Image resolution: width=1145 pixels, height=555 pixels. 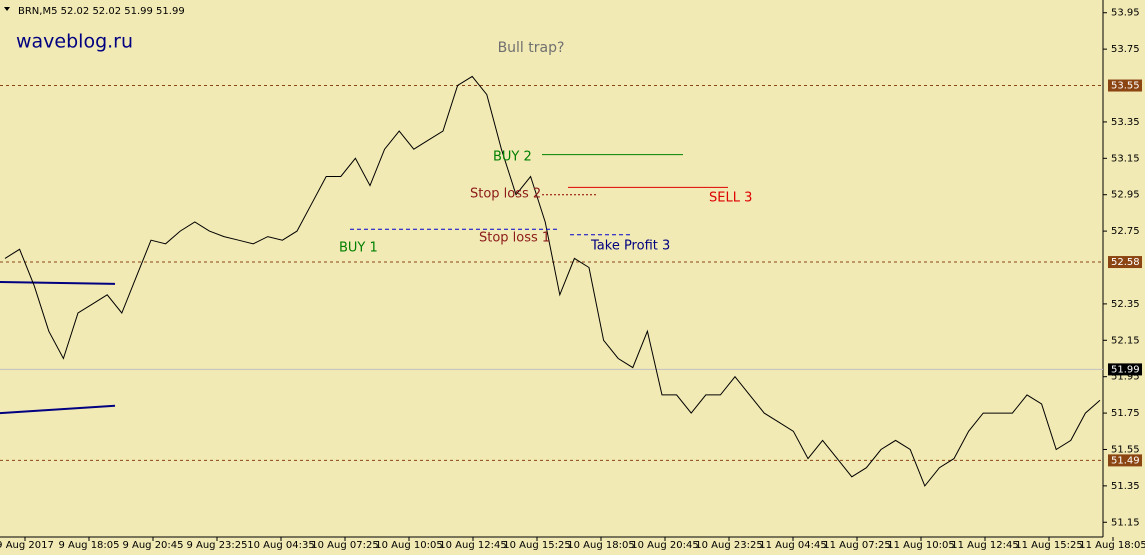 I want to click on y-tick-label: 52.75, so click(x=1125, y=231).